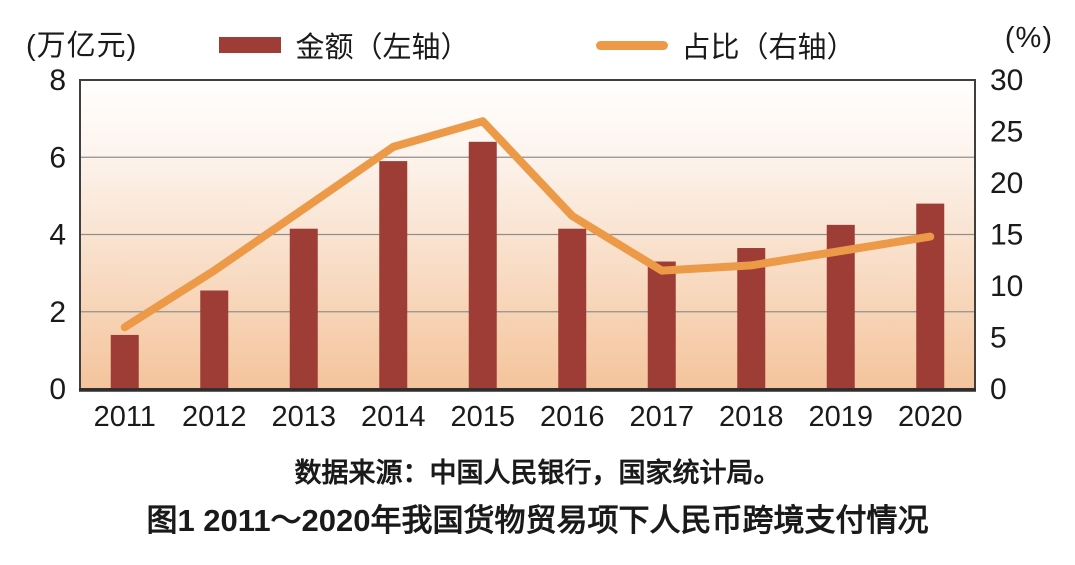 This screenshot has width=1075, height=565. Describe the element at coordinates (1006, 183) in the screenshot. I see `right-axis-tick-20: 20` at that location.